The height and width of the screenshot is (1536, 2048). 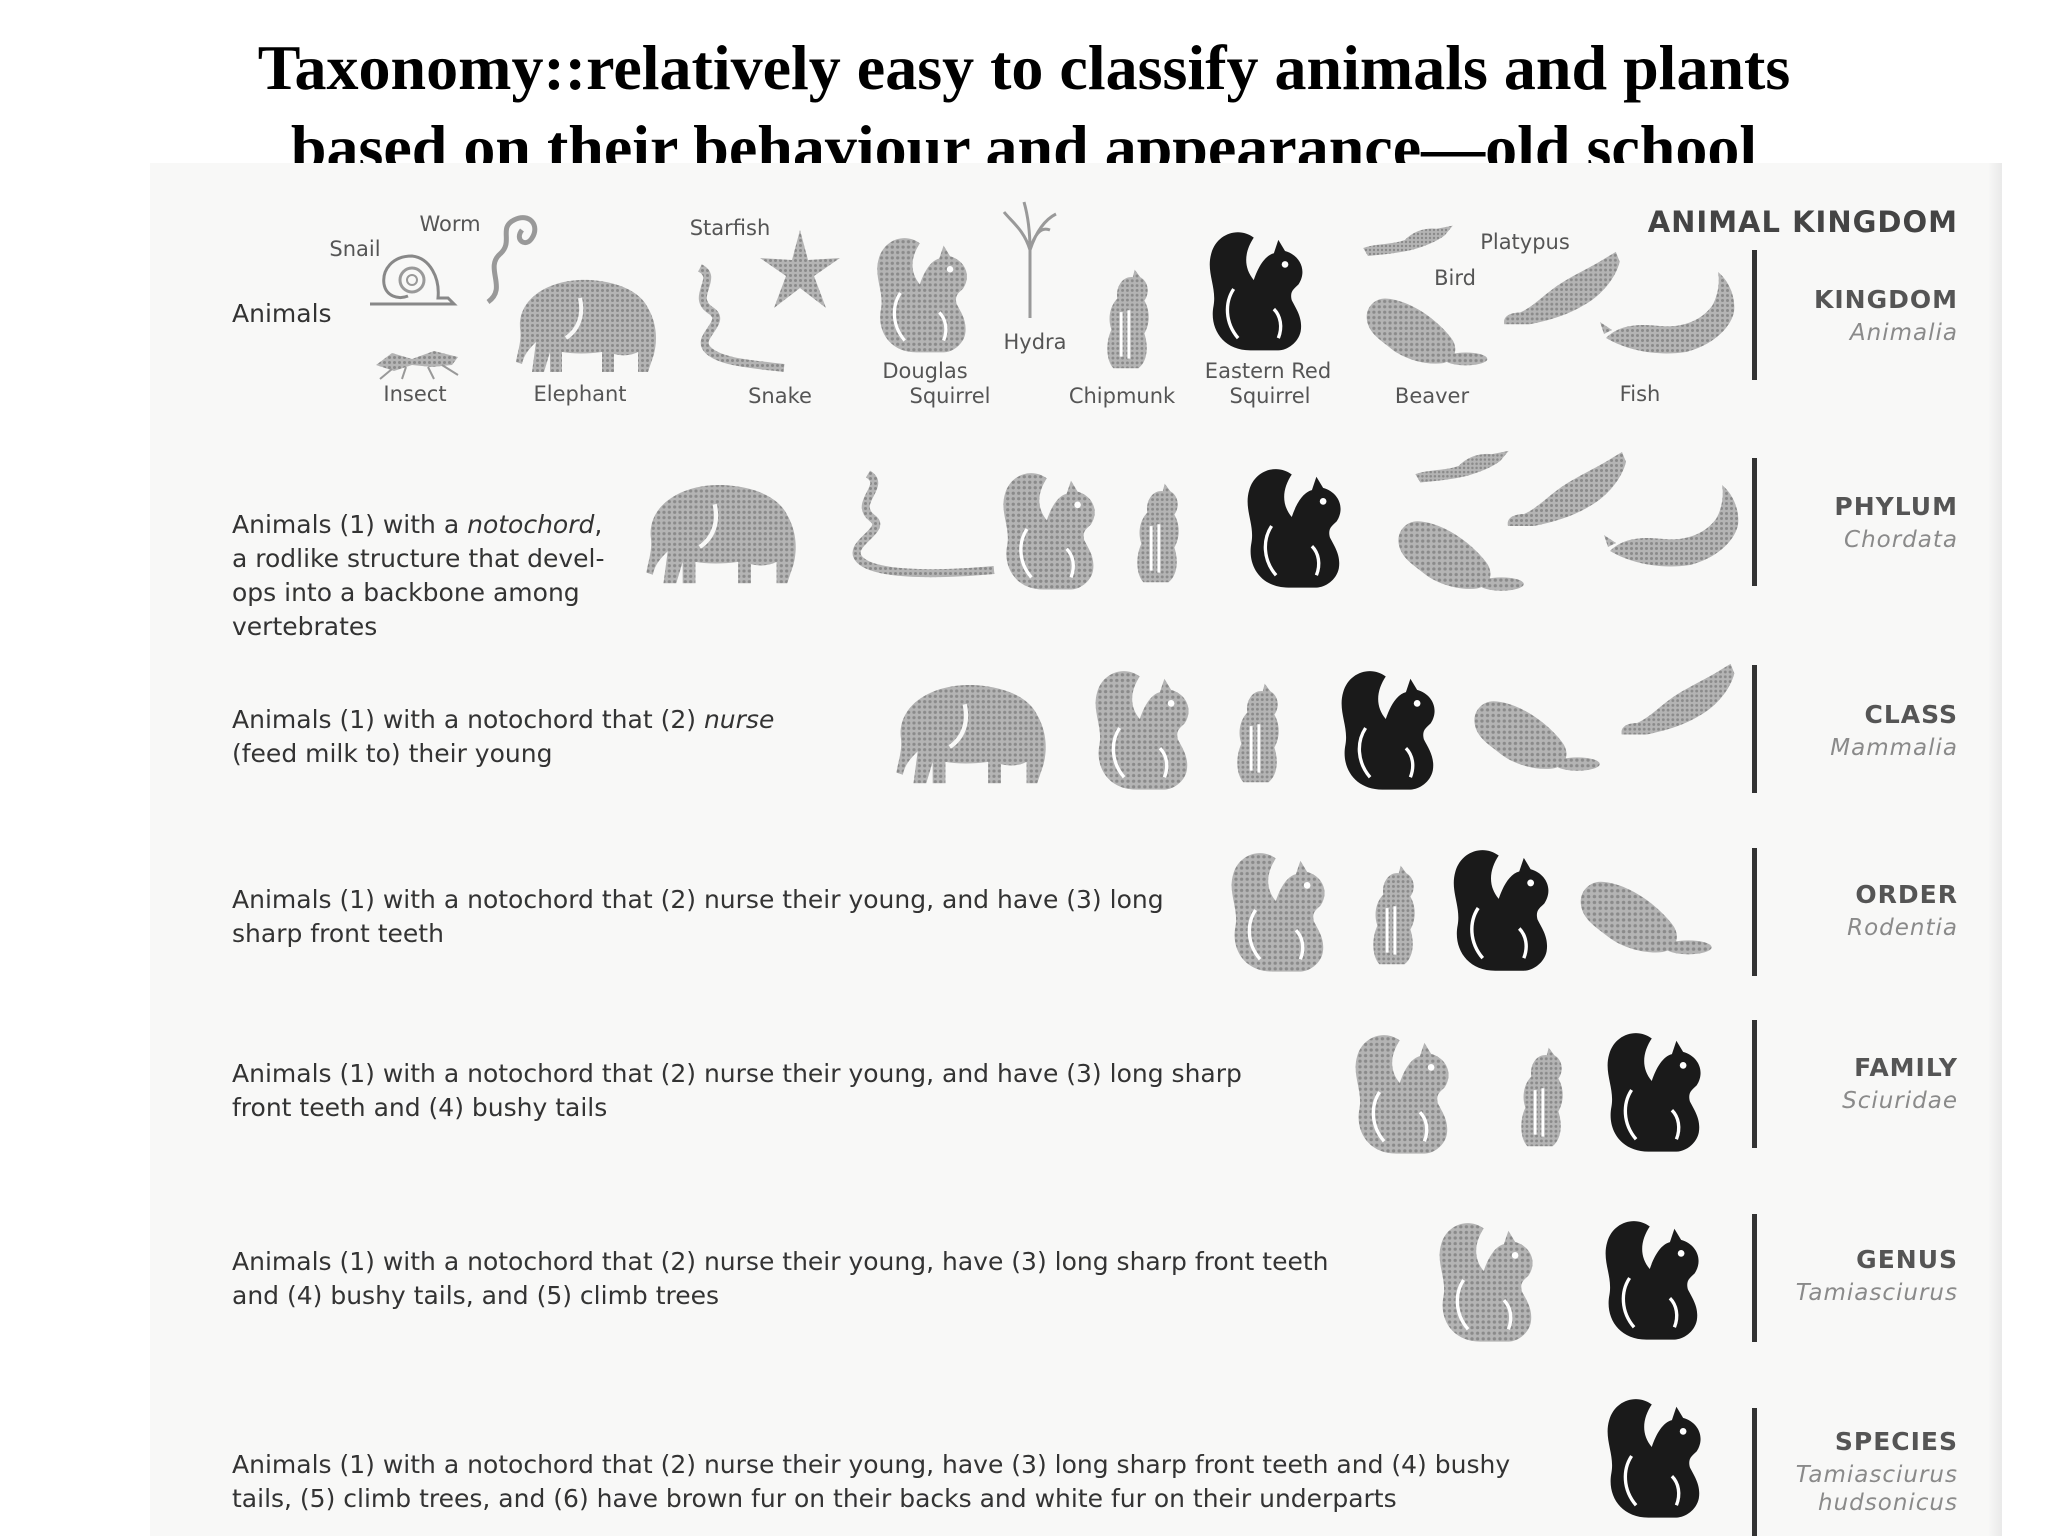 I want to click on label-platypus: Platypus, so click(x=1525, y=242).